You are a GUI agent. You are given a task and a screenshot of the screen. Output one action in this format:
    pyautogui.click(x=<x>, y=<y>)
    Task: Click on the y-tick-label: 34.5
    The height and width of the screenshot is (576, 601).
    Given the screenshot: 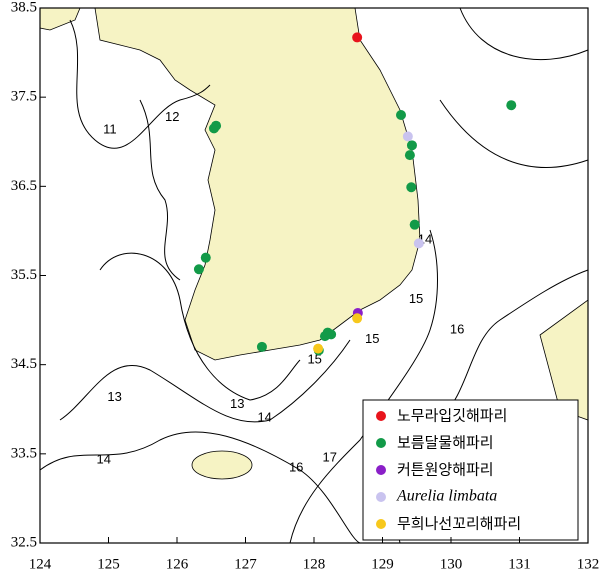 What is the action you would take?
    pyautogui.click(x=24, y=364)
    